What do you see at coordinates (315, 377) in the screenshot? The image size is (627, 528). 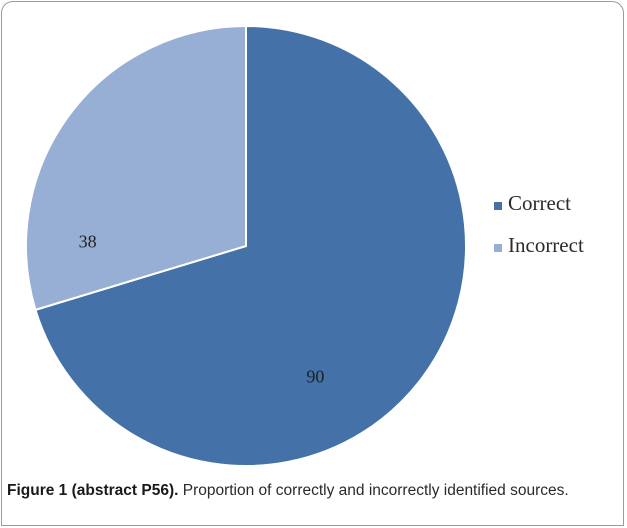 I see `data-label-correct: 90` at bounding box center [315, 377].